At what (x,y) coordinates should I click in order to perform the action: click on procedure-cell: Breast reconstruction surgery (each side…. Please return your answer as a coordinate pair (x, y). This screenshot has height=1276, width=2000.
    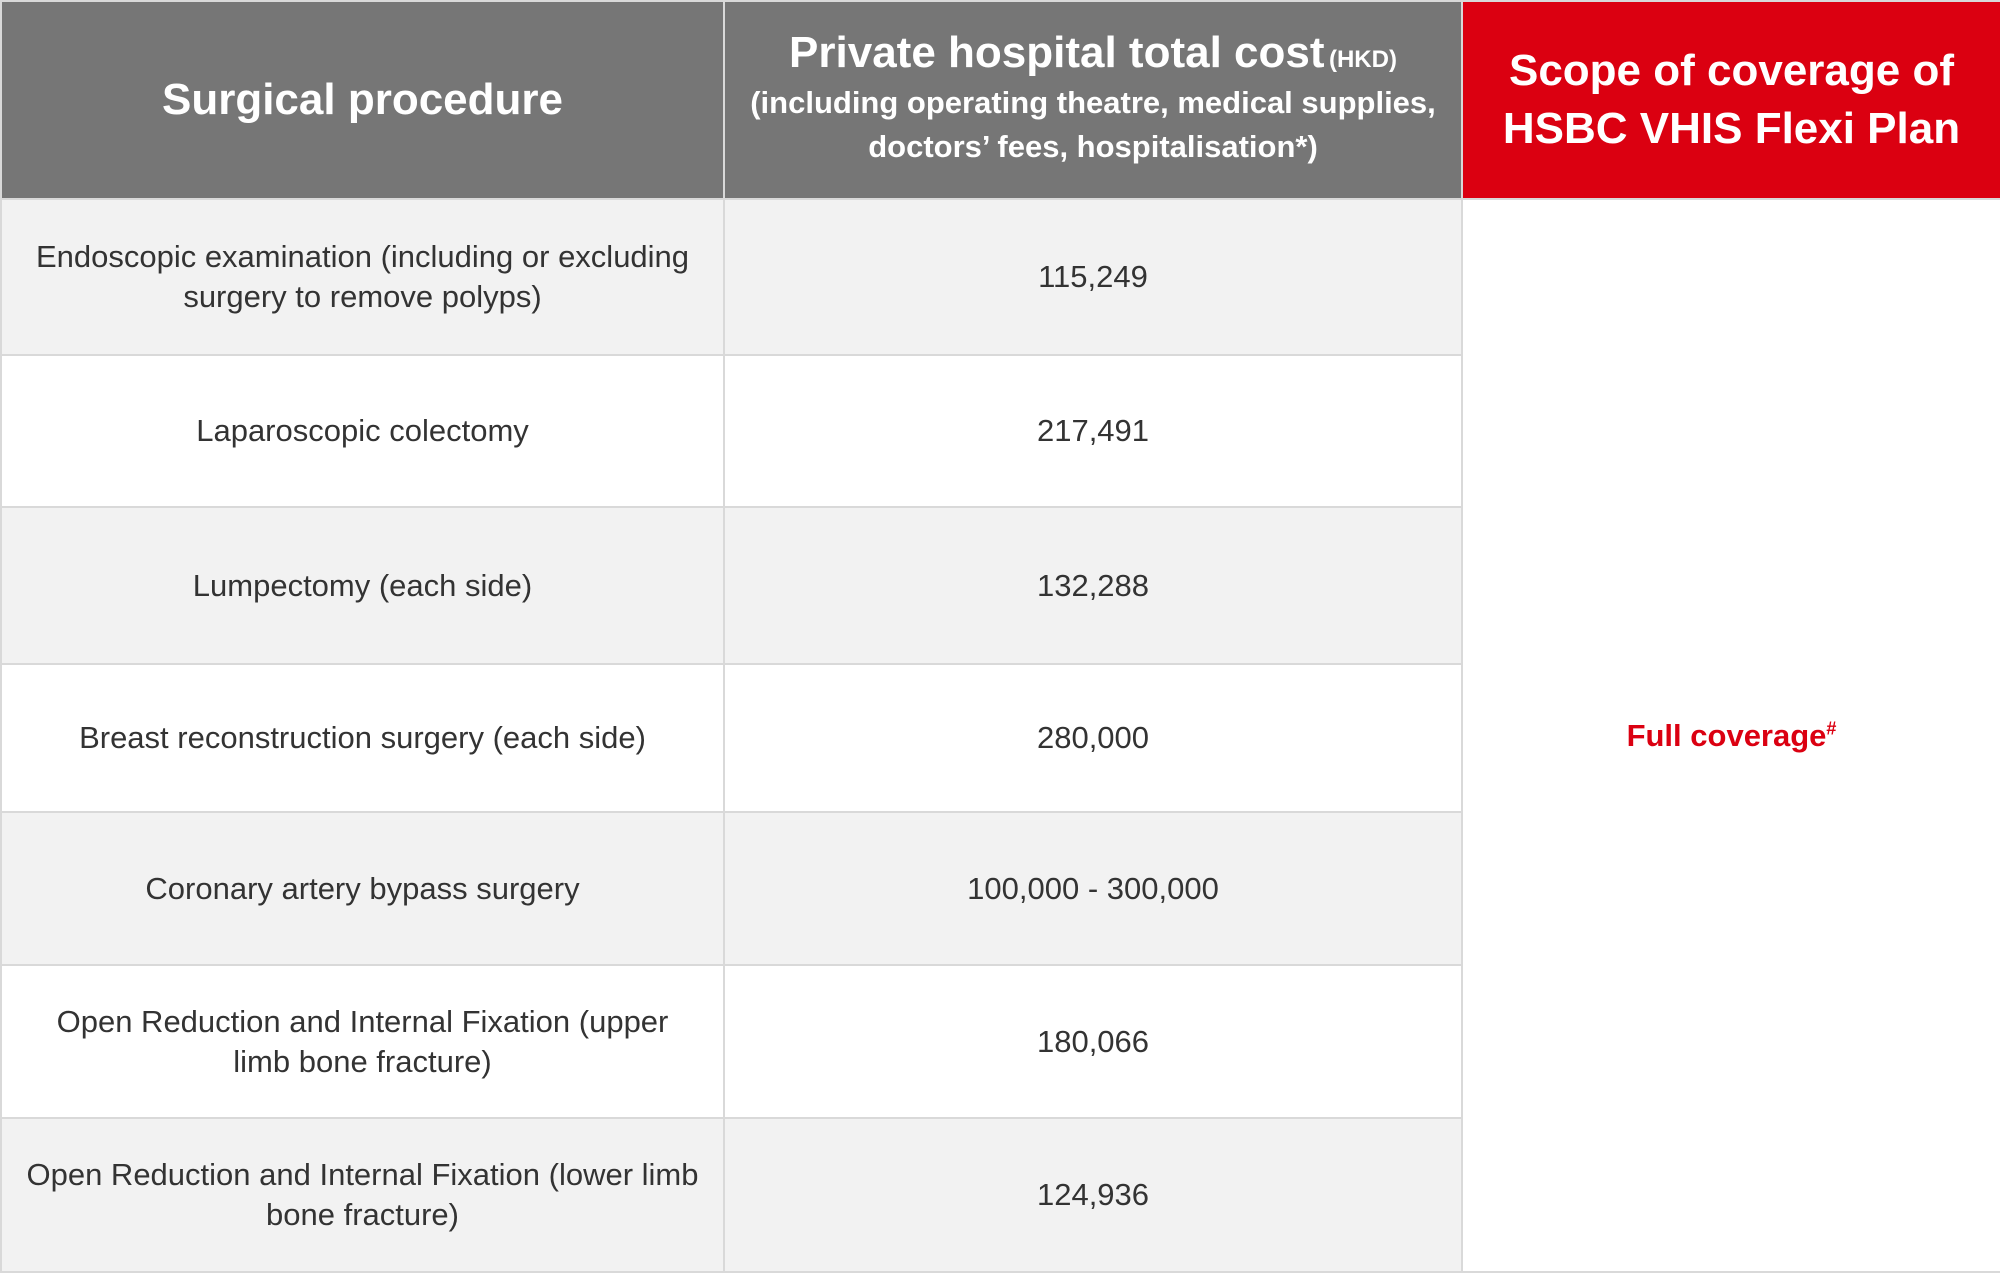
    Looking at the image, I should click on (362, 738).